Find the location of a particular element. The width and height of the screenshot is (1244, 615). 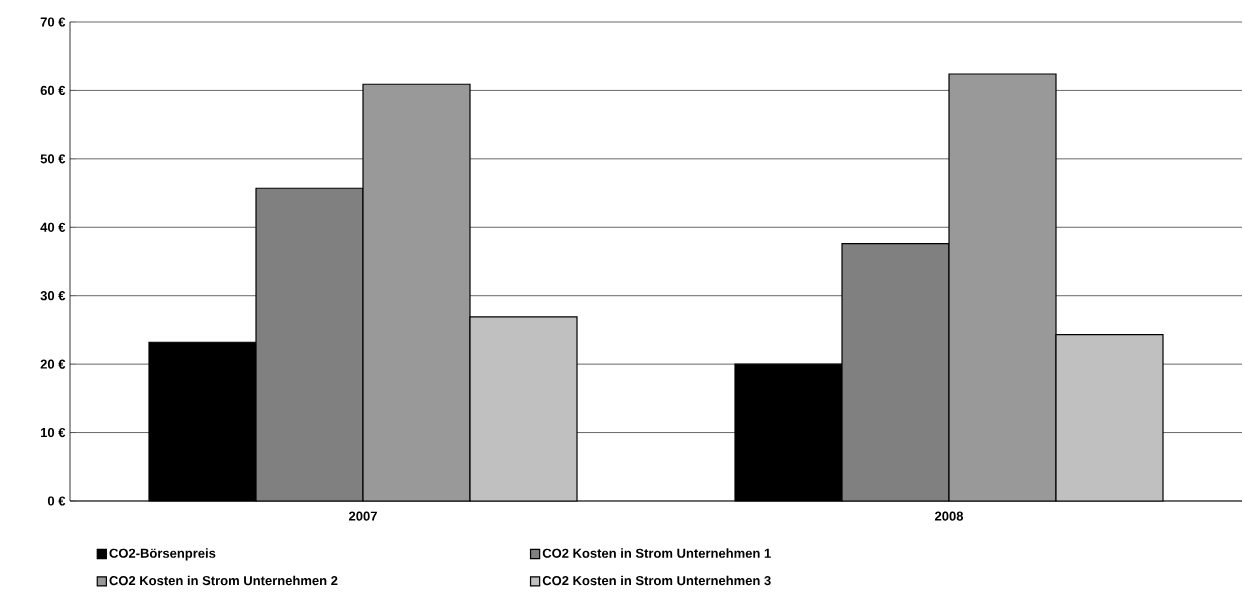

y-tick-label: 60 € is located at coordinates (53, 90).